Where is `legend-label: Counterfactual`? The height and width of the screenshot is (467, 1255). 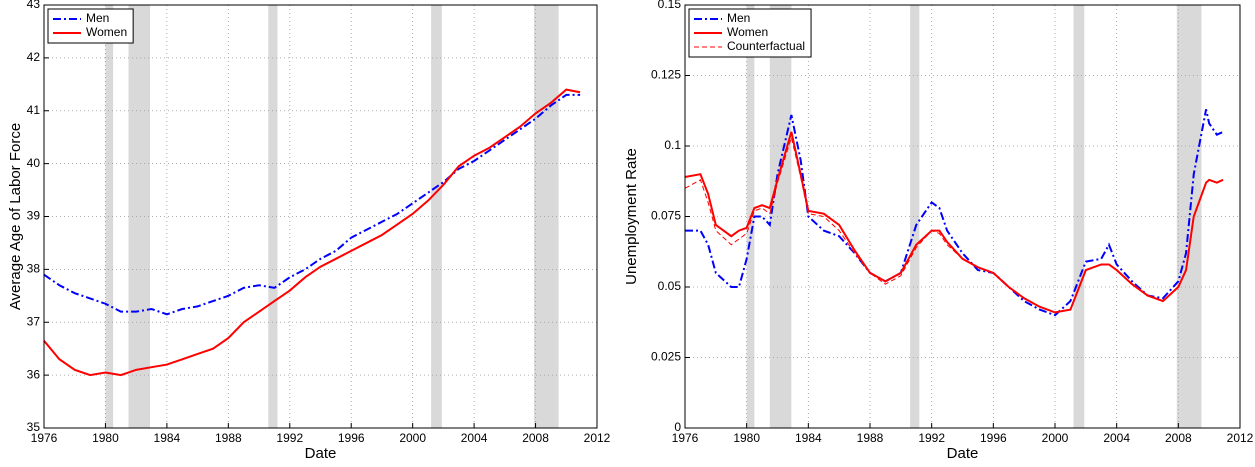
legend-label: Counterfactual is located at coordinates (766, 46).